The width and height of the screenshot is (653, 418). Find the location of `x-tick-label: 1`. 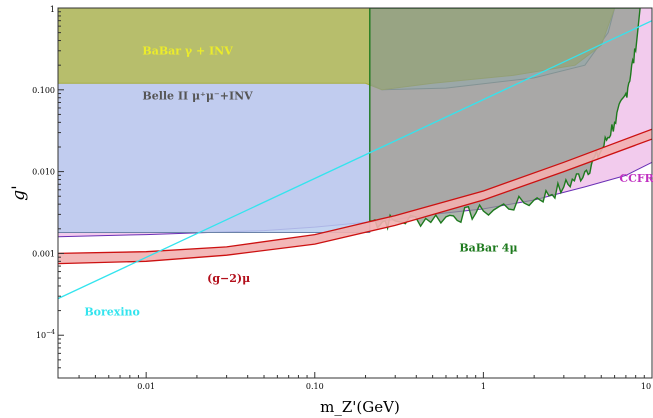

x-tick-label: 1 is located at coordinates (483, 386).